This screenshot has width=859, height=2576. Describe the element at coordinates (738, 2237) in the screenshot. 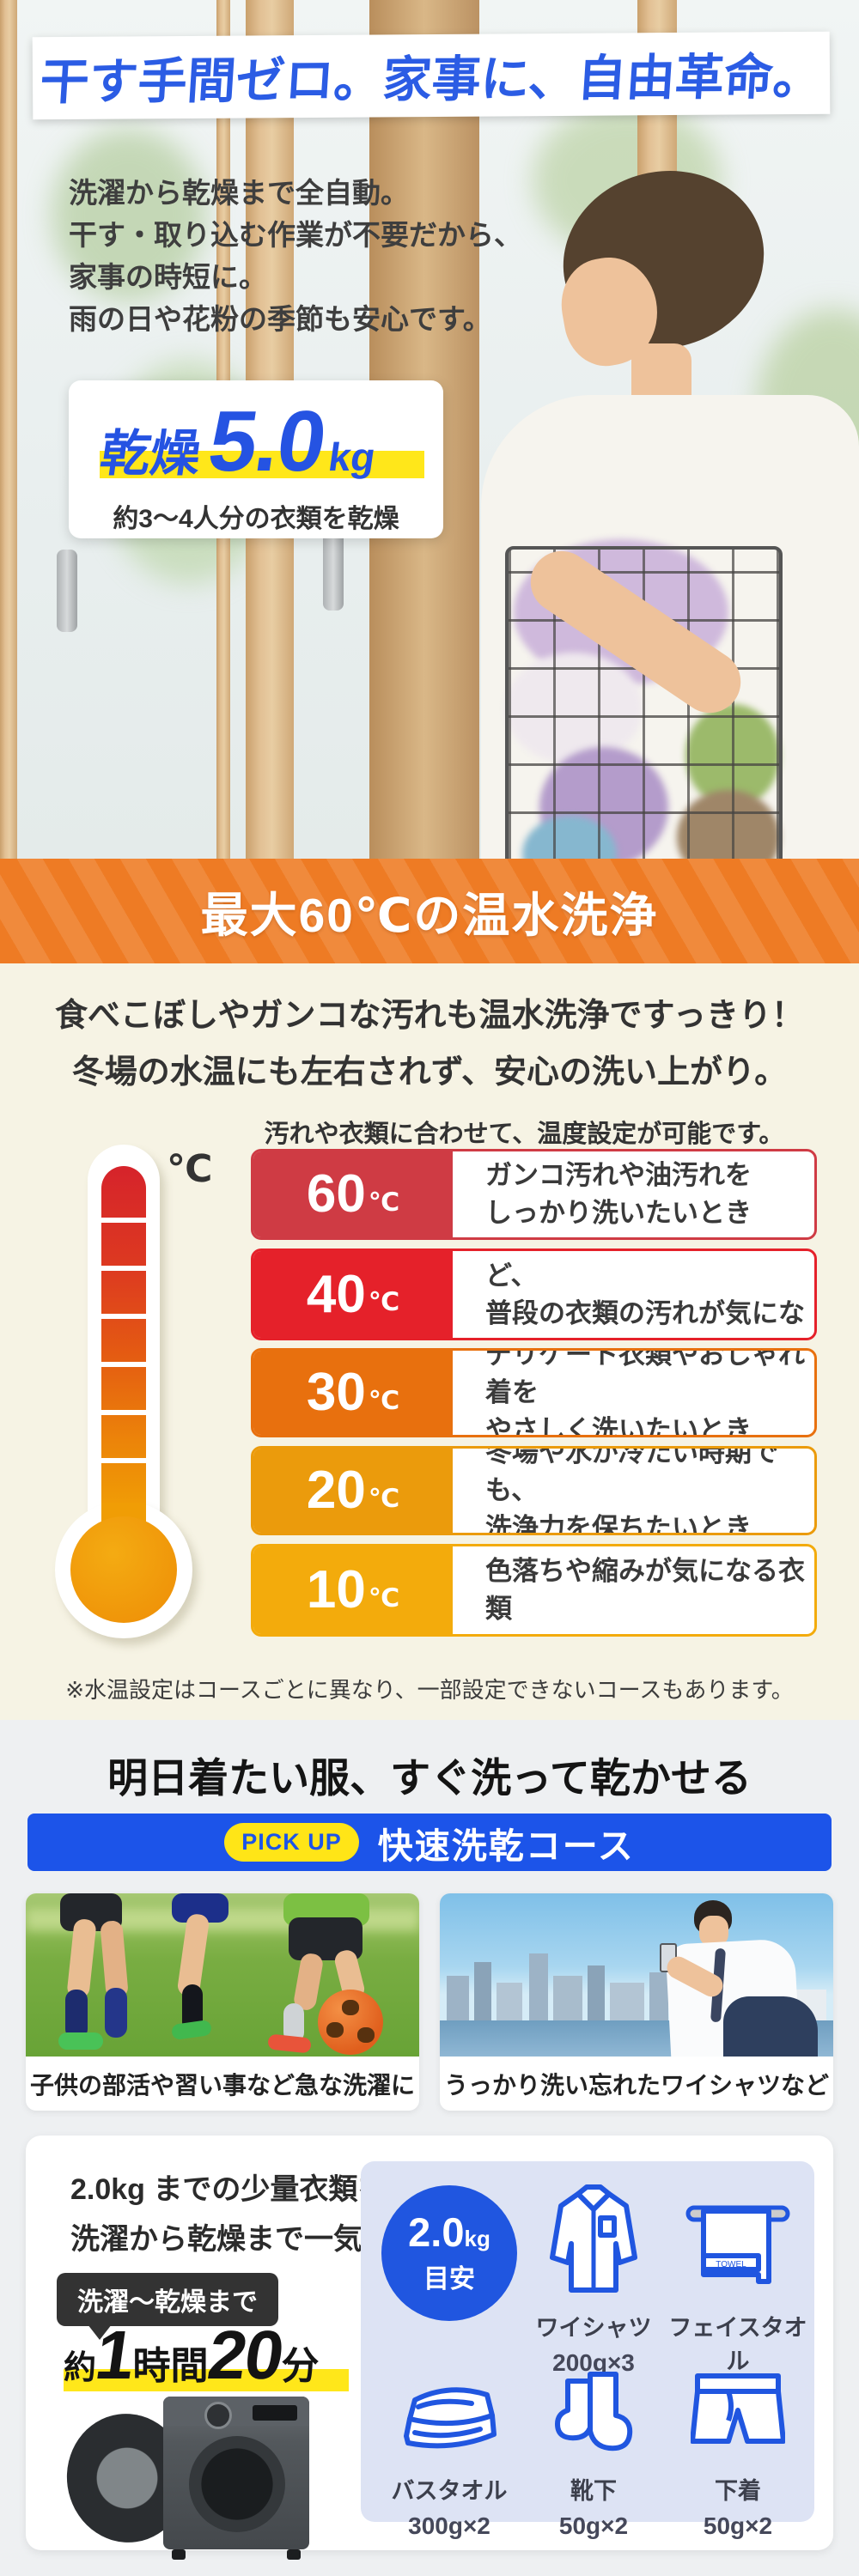

I see `face-towel-icon: TOWEL` at that location.